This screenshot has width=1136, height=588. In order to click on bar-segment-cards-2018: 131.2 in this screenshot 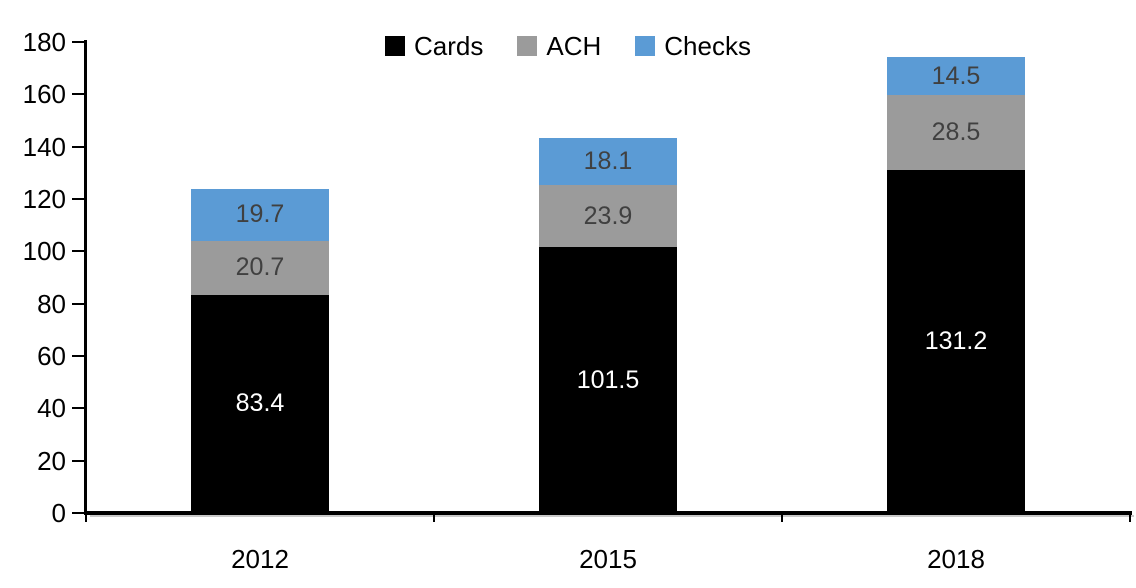, I will do `click(956, 341)`.